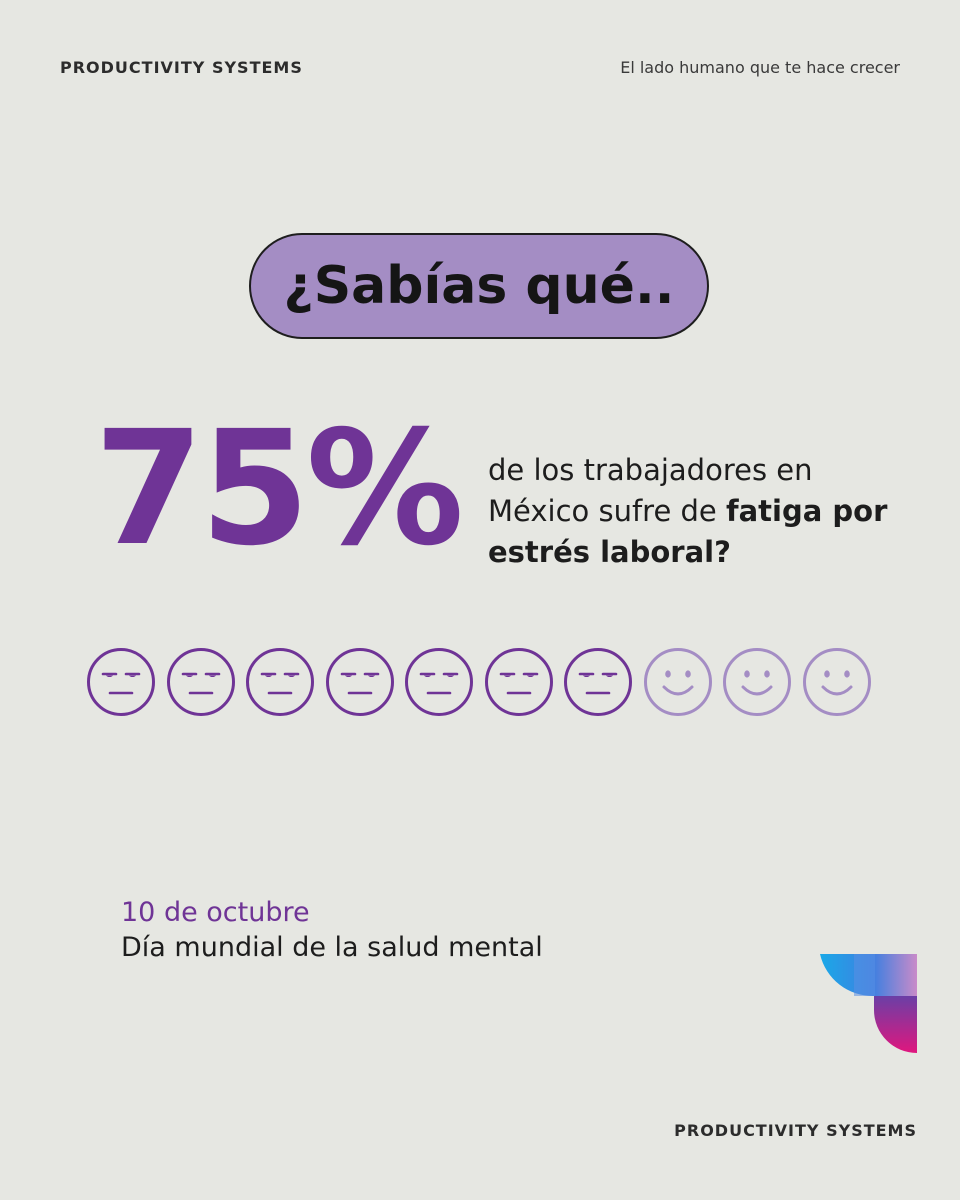  What do you see at coordinates (215, 912) in the screenshot?
I see `event-date: 10 de octubre` at bounding box center [215, 912].